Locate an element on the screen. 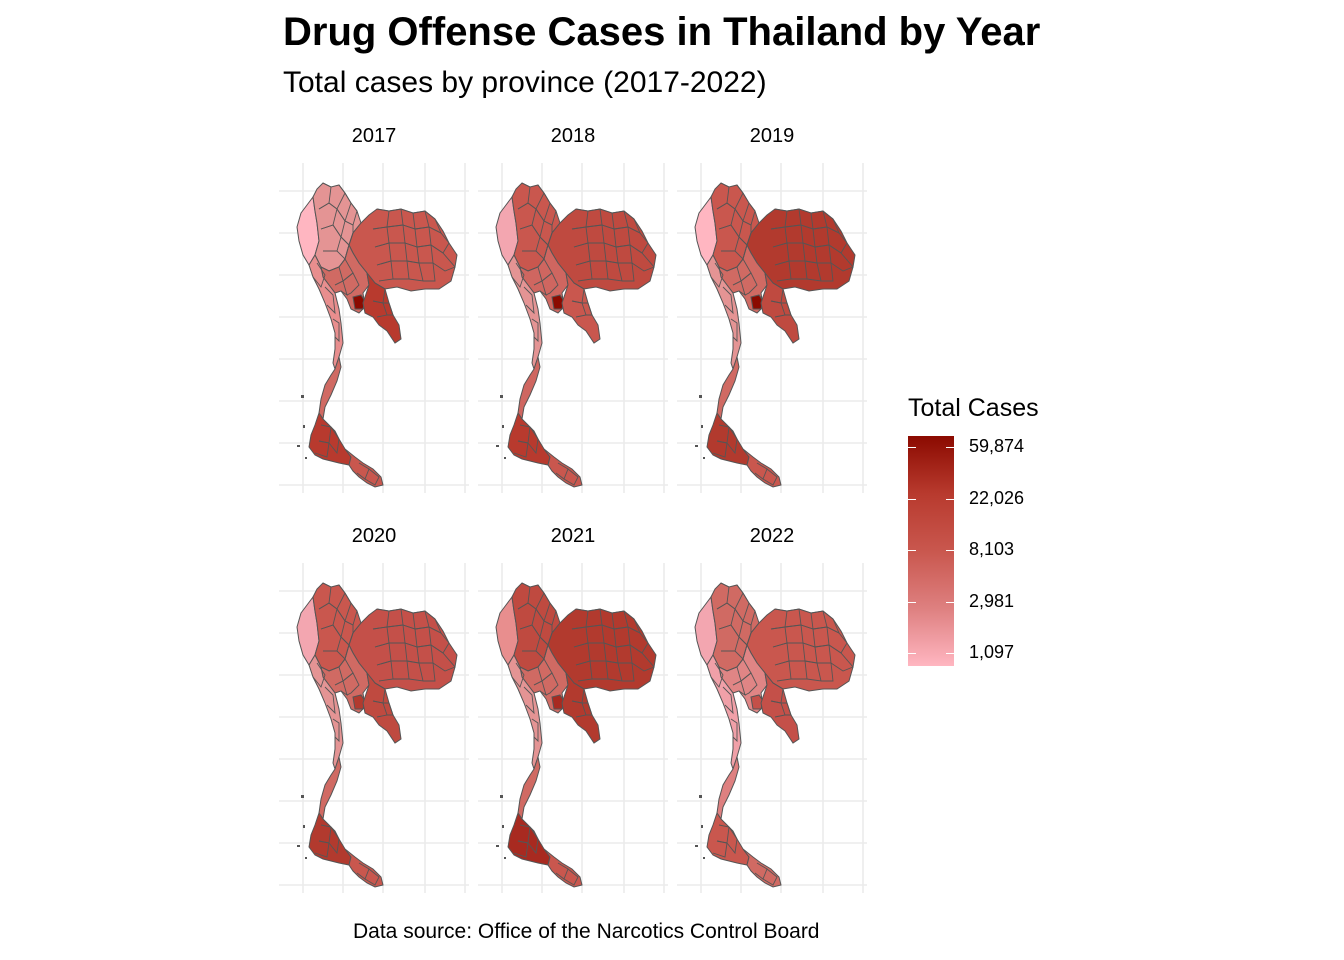  region-south_upper is located at coordinates (529, 388).